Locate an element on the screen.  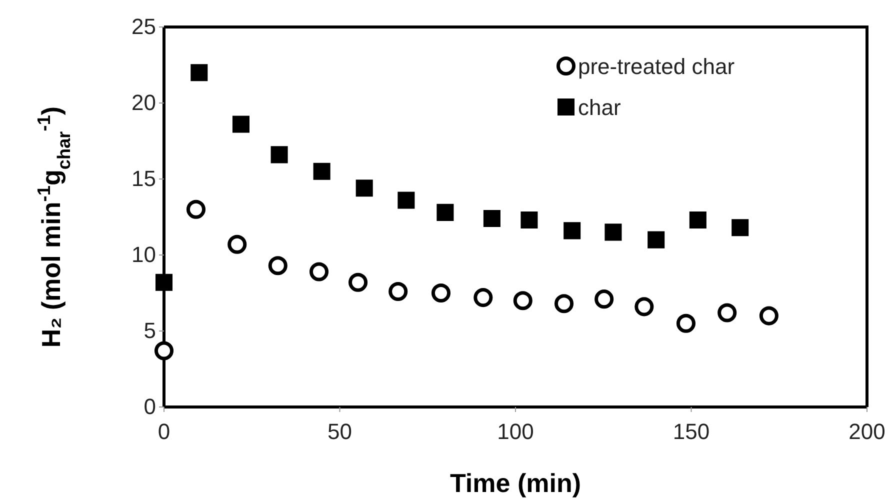
legend-label: pre-treated char is located at coordinates (656, 66).